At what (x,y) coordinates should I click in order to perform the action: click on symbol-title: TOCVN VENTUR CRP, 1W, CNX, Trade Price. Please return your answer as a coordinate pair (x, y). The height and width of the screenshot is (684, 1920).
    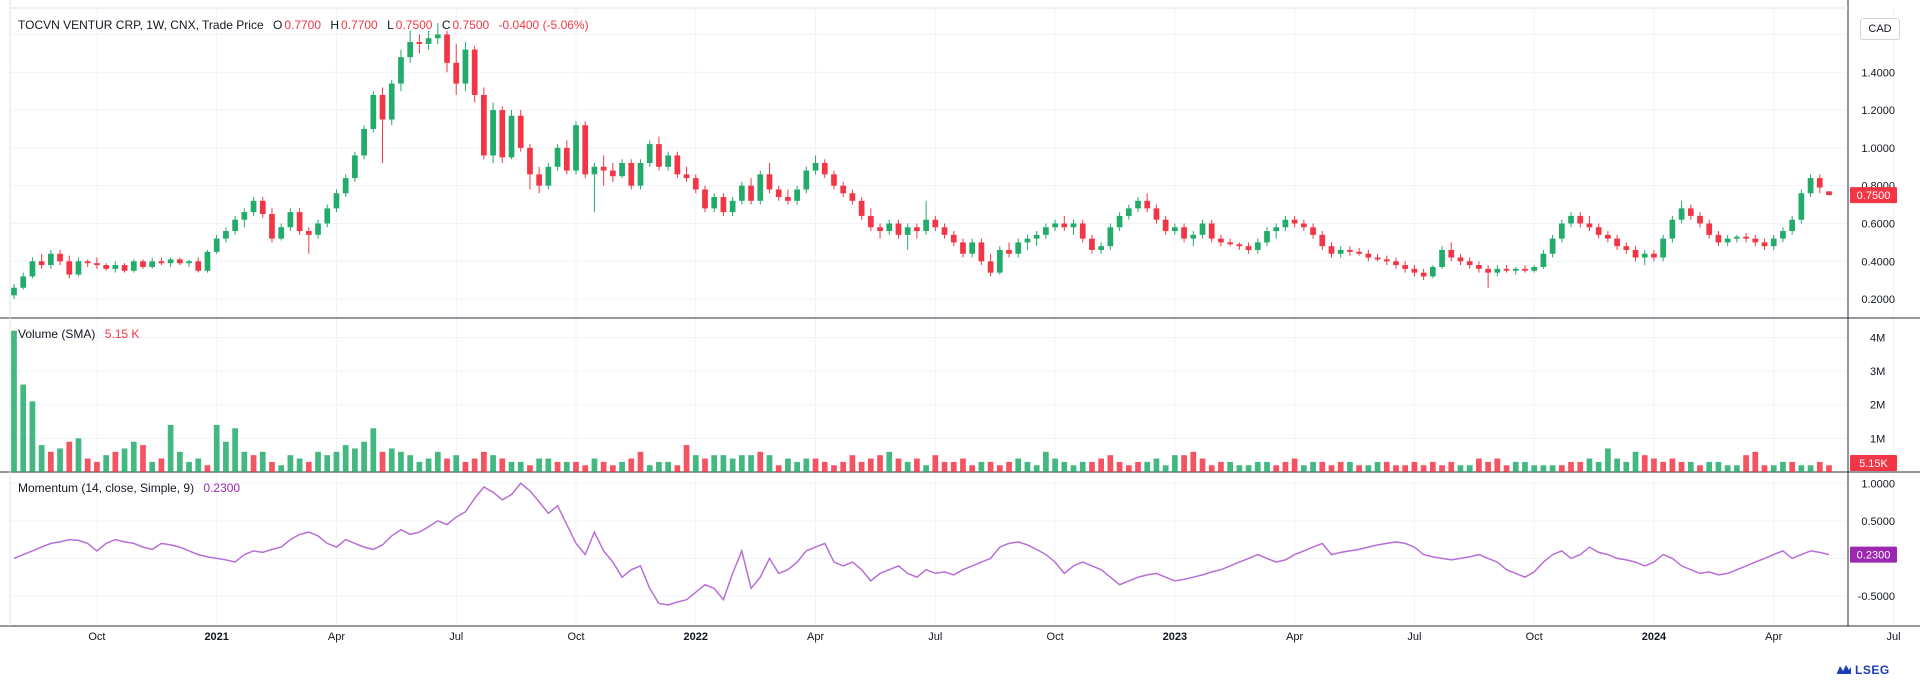
    Looking at the image, I should click on (141, 25).